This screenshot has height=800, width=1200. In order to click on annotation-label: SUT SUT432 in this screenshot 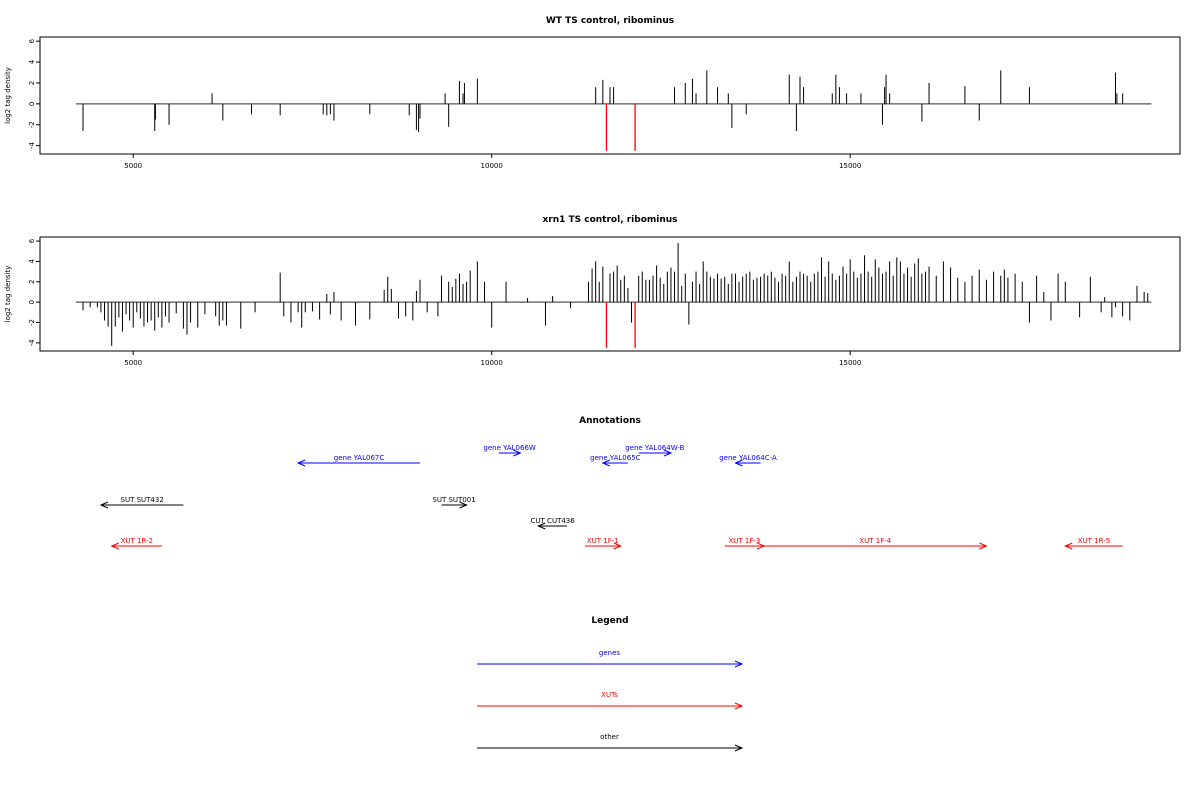, I will do `click(142, 500)`.